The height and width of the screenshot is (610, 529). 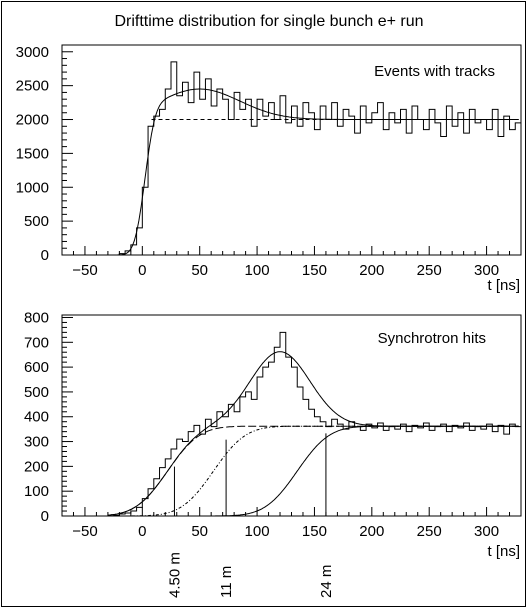 What do you see at coordinates (32, 120) in the screenshot?
I see `y-tick-label: 2000` at bounding box center [32, 120].